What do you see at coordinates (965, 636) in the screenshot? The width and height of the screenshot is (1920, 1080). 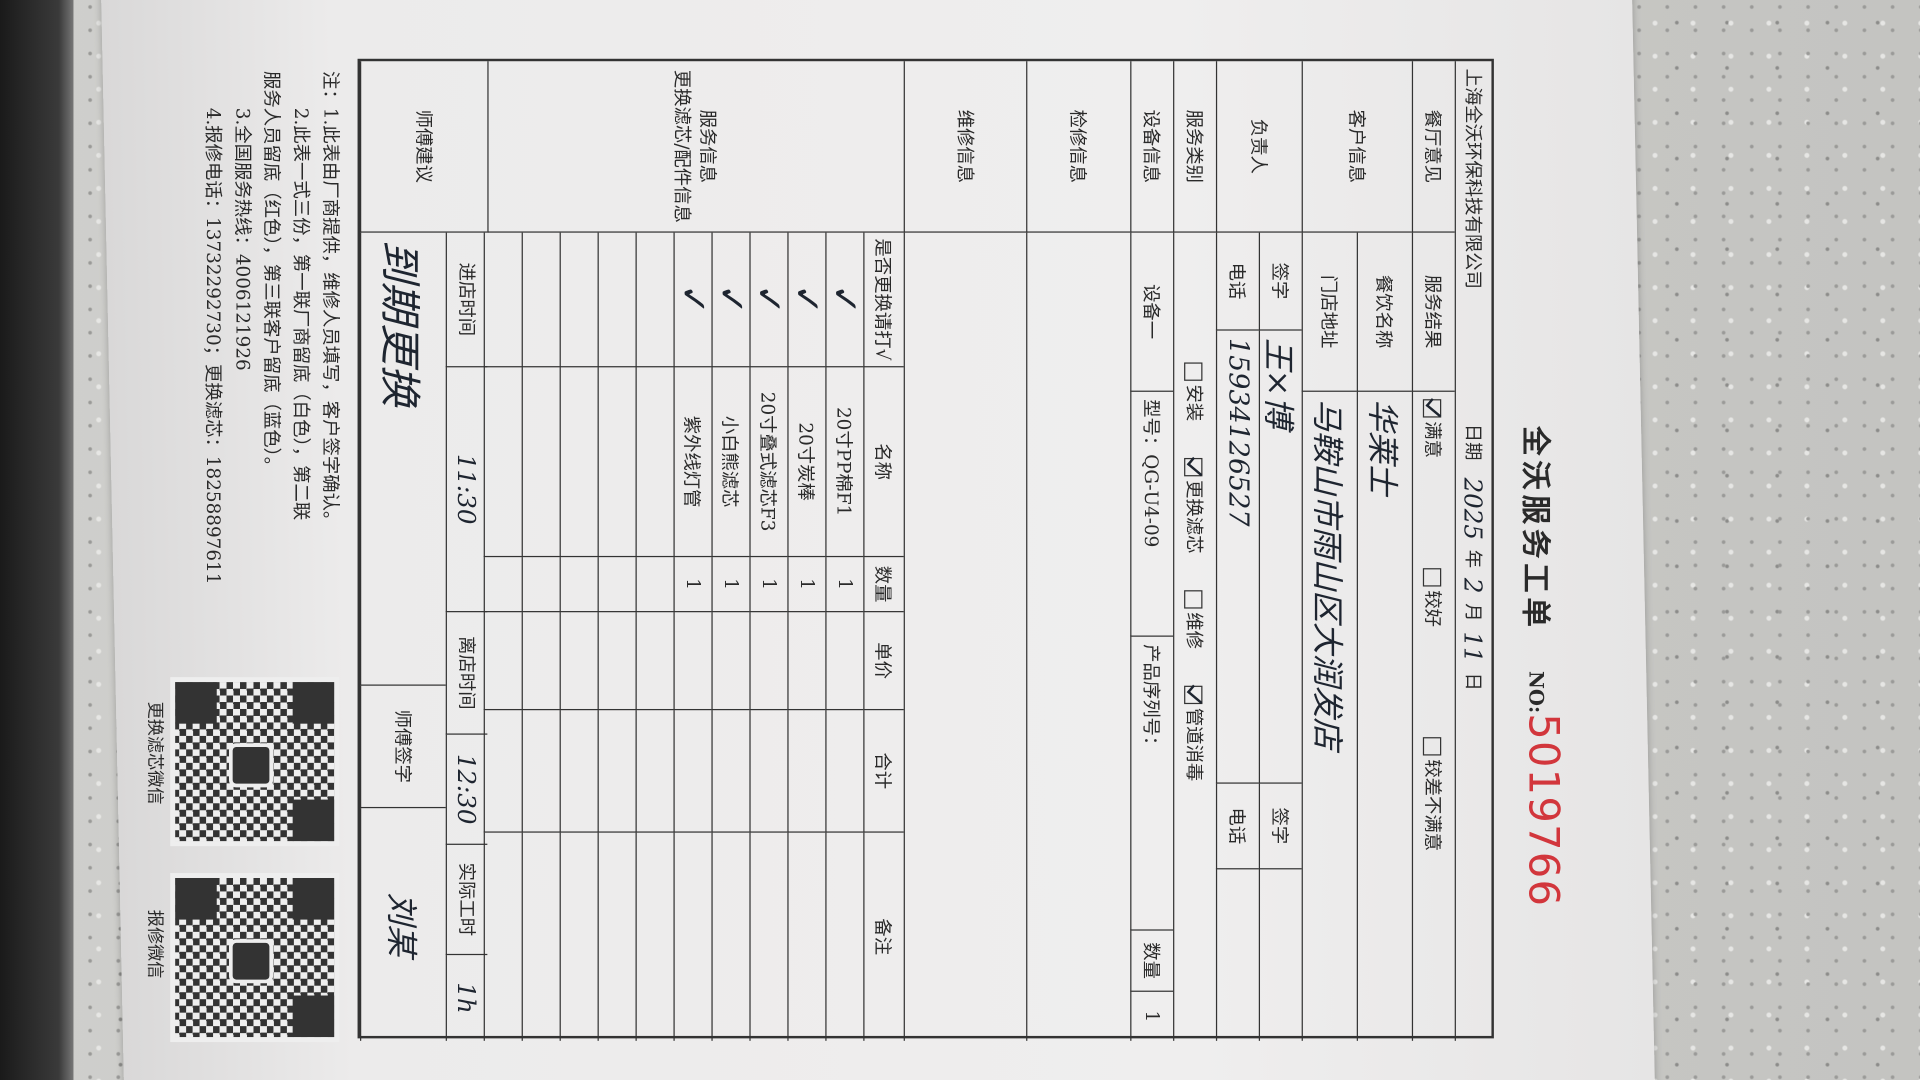 I see `repair-value` at bounding box center [965, 636].